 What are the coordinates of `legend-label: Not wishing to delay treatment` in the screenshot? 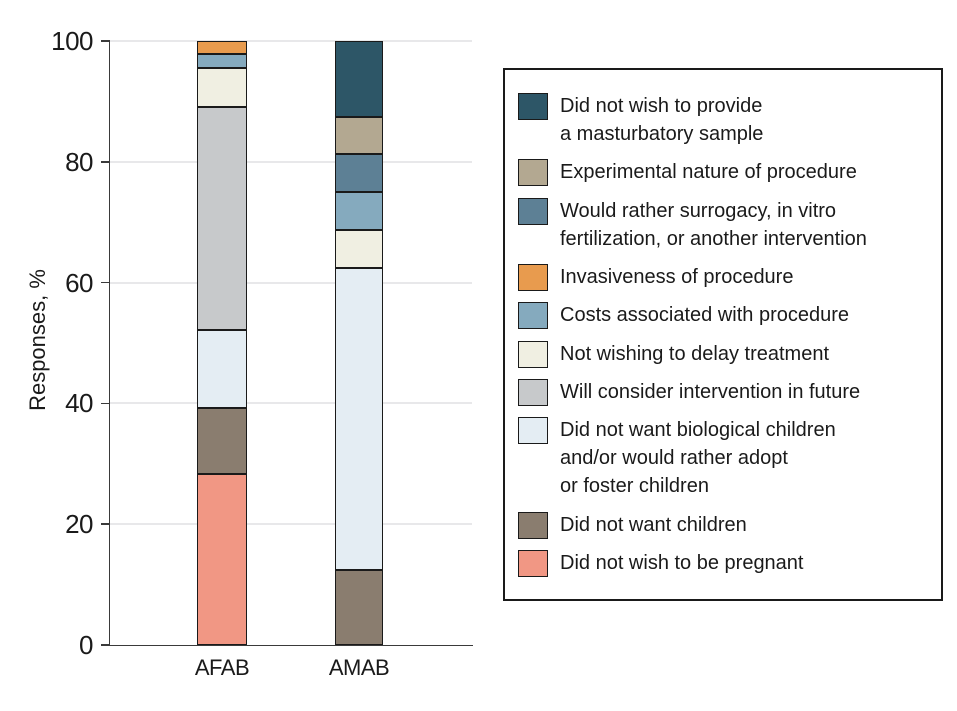 It's located at (695, 353).